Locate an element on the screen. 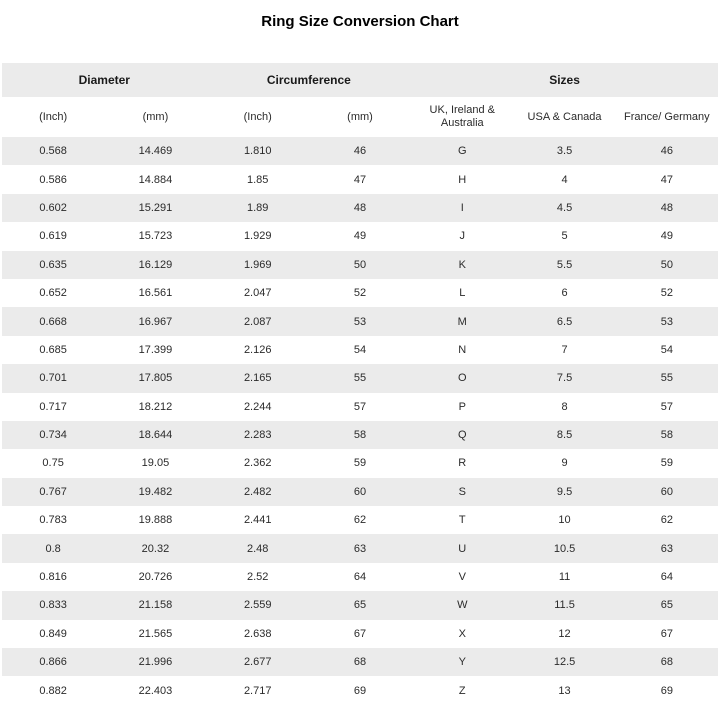 This screenshot has height=720, width=720. table-row: 0.685 17.399 2.126 54 N 7 54 is located at coordinates (360, 350).